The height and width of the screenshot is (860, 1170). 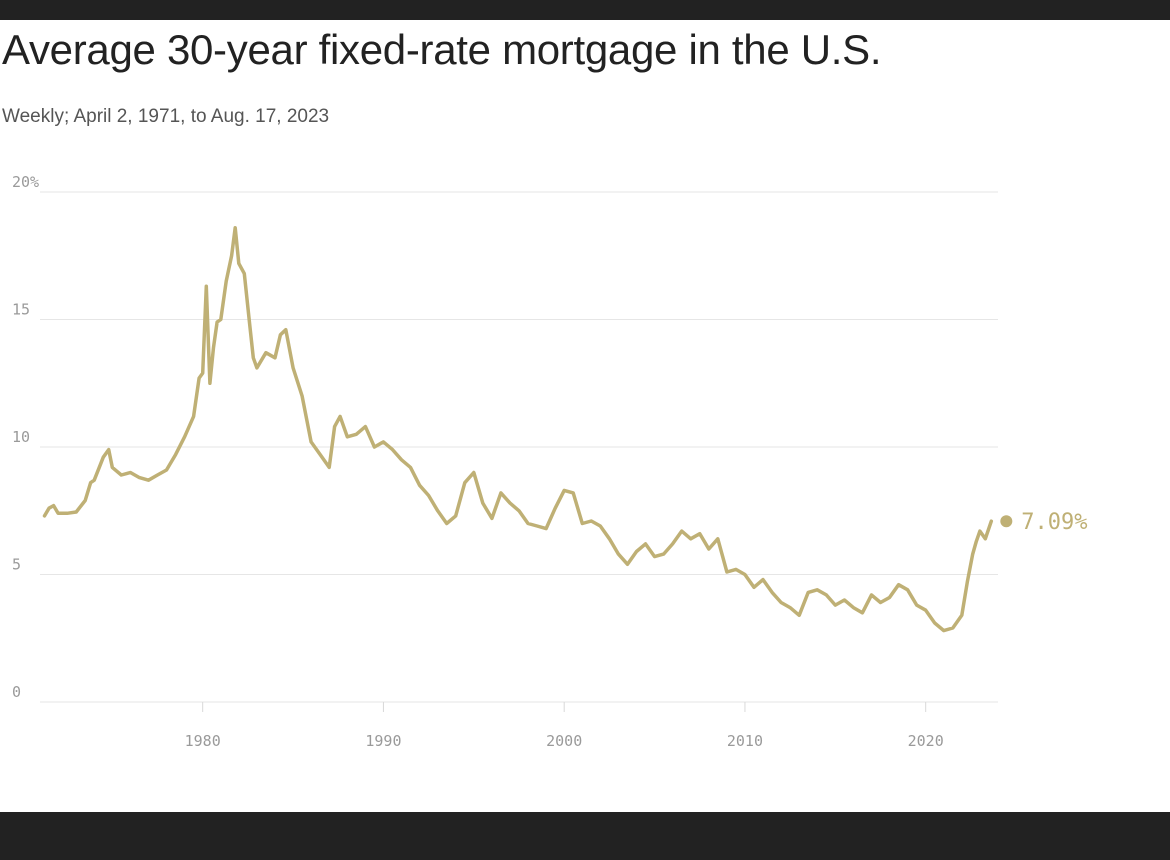 What do you see at coordinates (16, 565) in the screenshot?
I see `y-tick-label: 5` at bounding box center [16, 565].